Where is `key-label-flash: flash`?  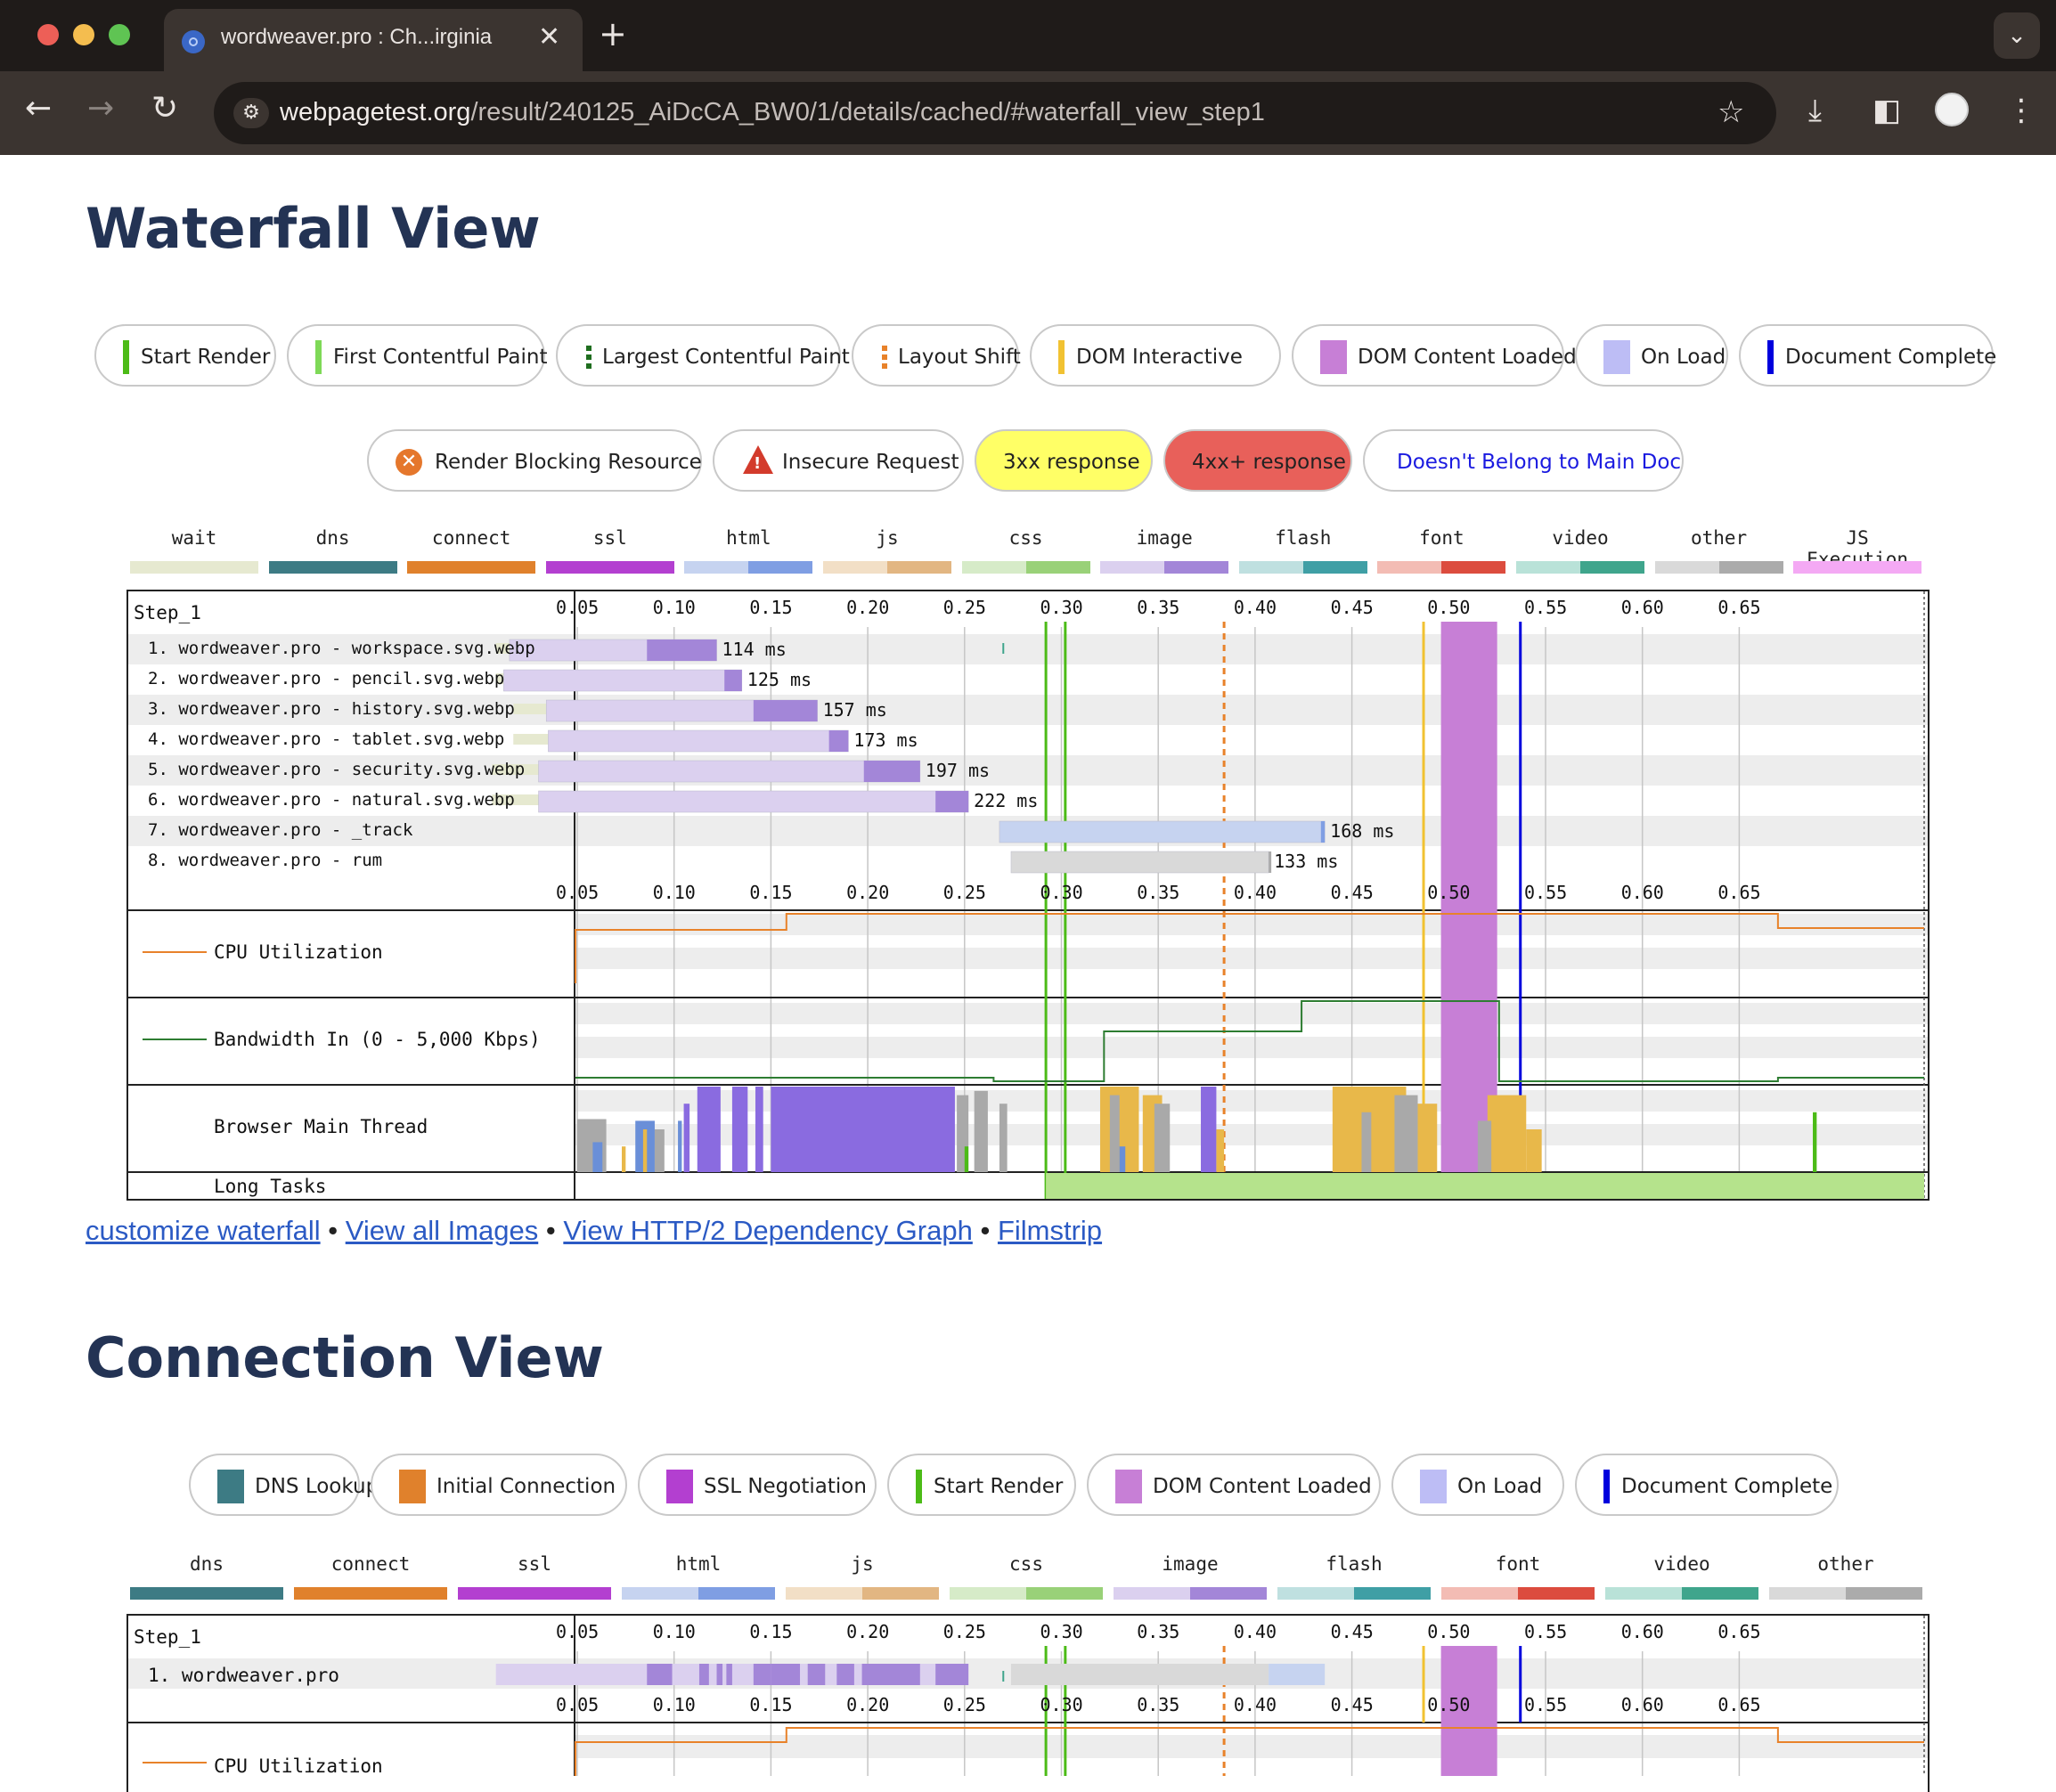
key-label-flash: flash is located at coordinates (1303, 538).